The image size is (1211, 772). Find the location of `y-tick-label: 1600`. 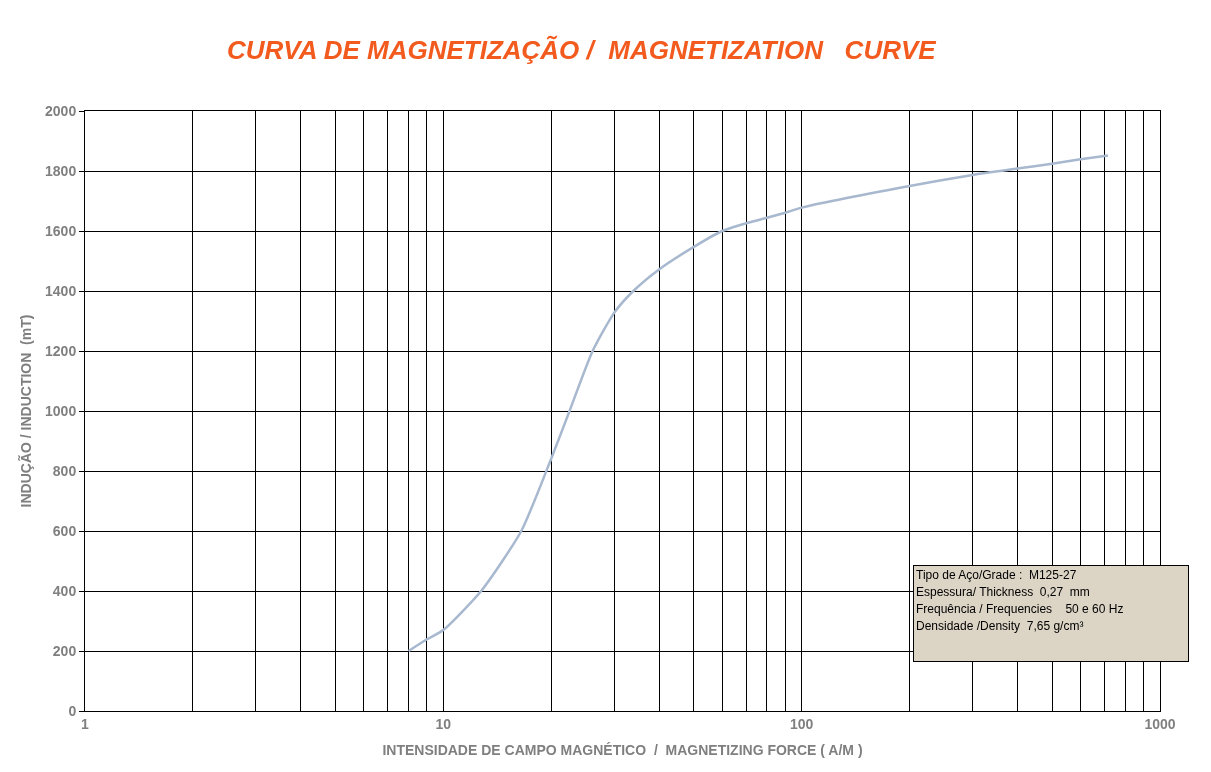

y-tick-label: 1600 is located at coordinates (61, 230).